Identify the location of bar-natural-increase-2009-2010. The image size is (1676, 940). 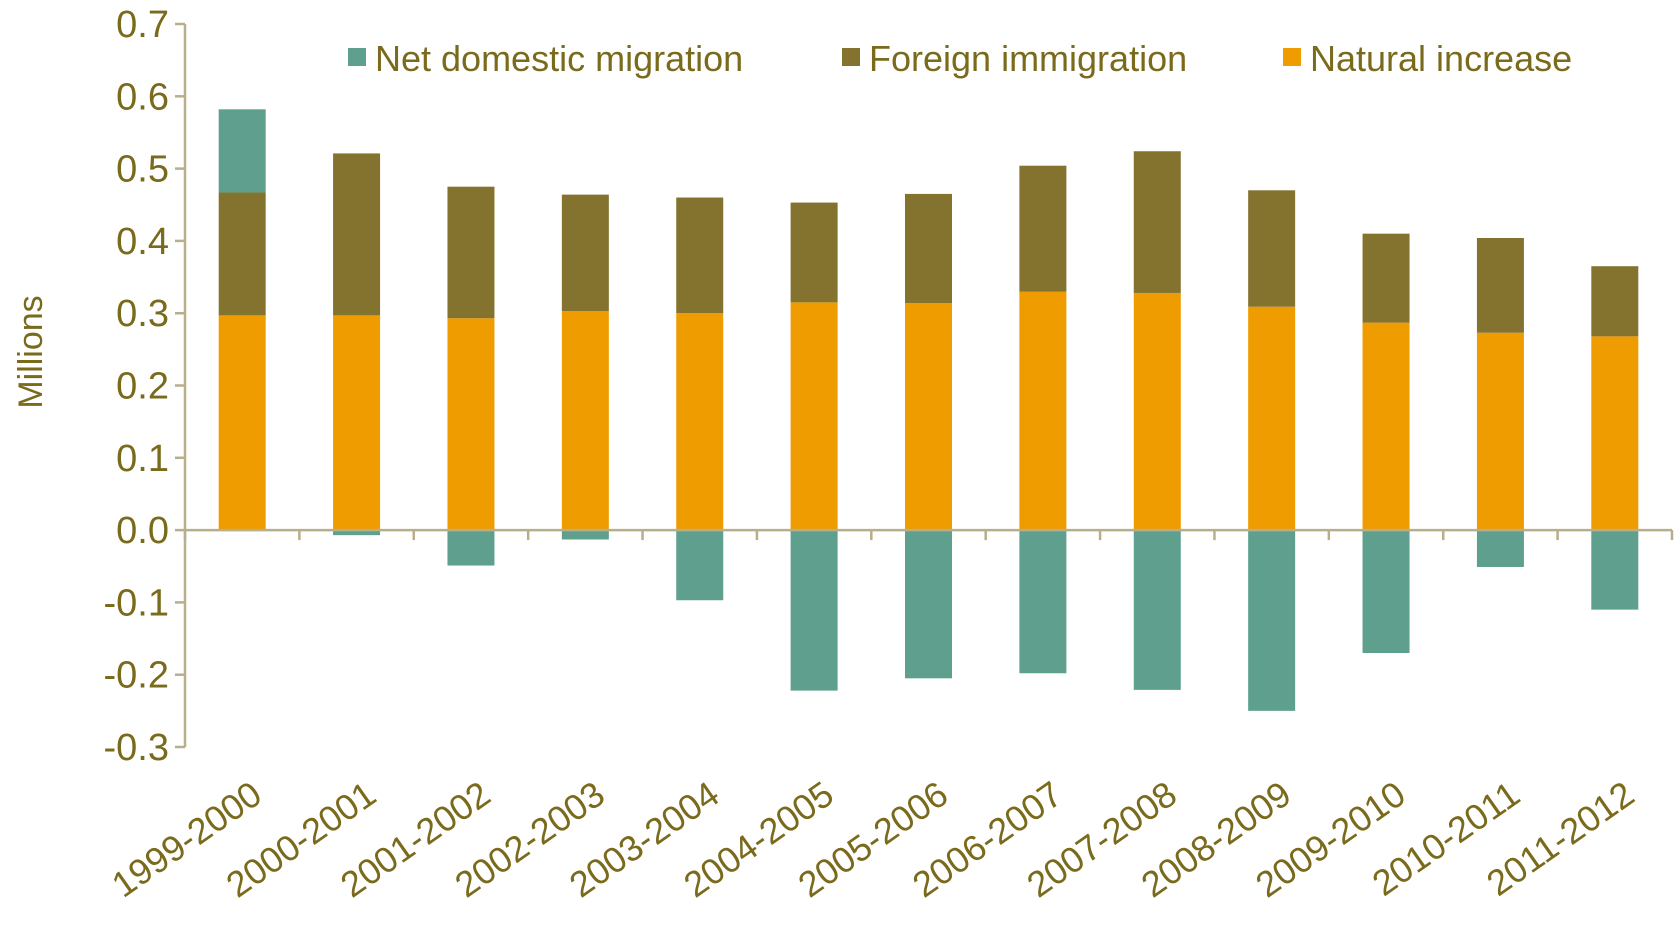
(1386, 426).